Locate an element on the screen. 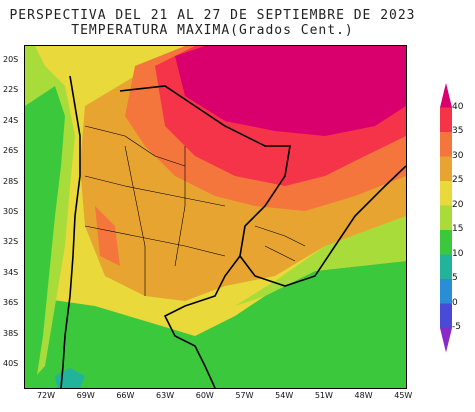 This screenshot has width=475, height=412. lon-tick-label: 69W is located at coordinates (85, 395).